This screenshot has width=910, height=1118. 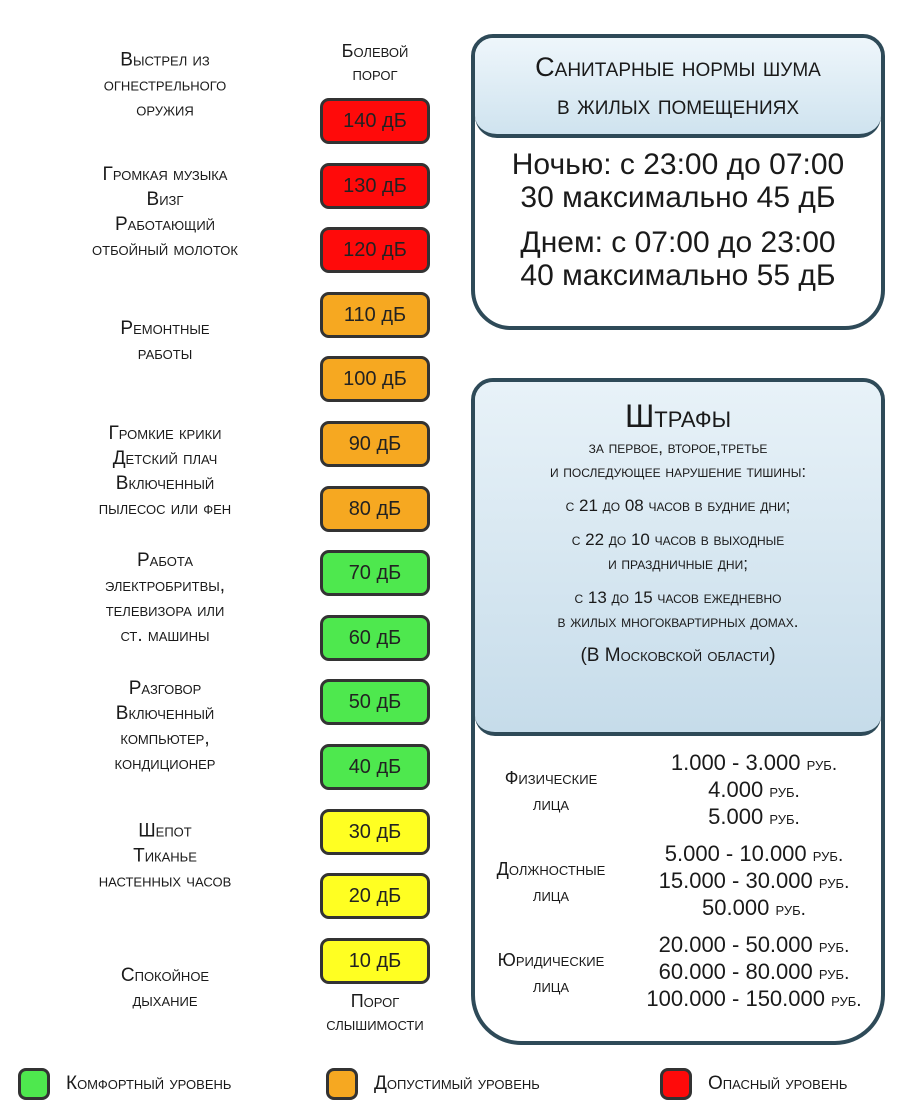 I want to click on fines-region: (В Московской области), so click(x=678, y=655).